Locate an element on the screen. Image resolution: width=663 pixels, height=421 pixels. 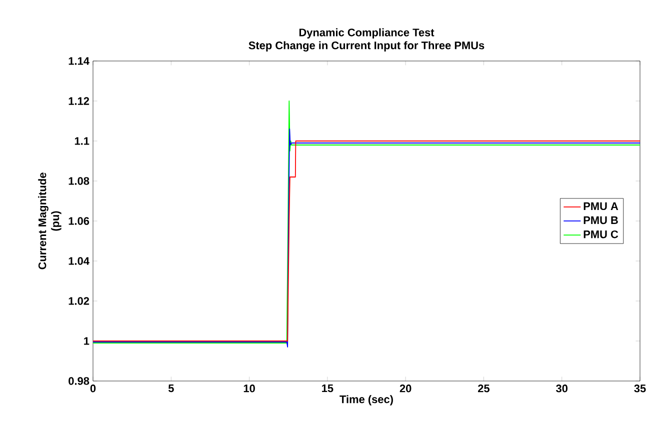
x-tick-label: 15 is located at coordinates (328, 388).